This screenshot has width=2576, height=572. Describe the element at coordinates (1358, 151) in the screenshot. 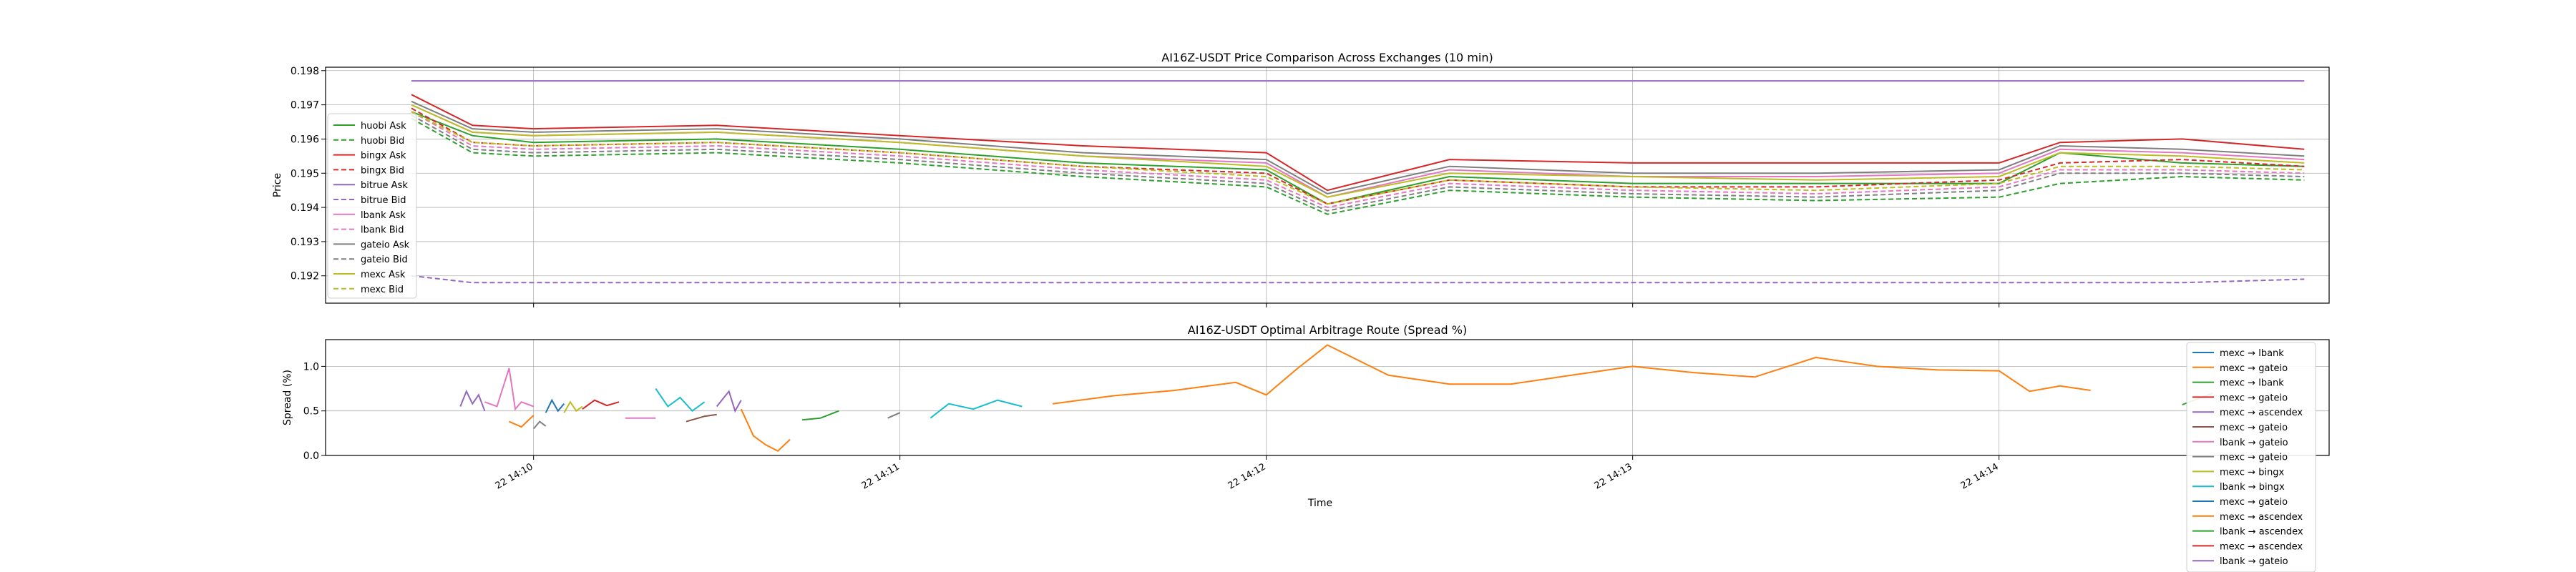

I see `price-line-mexc-ask` at that location.